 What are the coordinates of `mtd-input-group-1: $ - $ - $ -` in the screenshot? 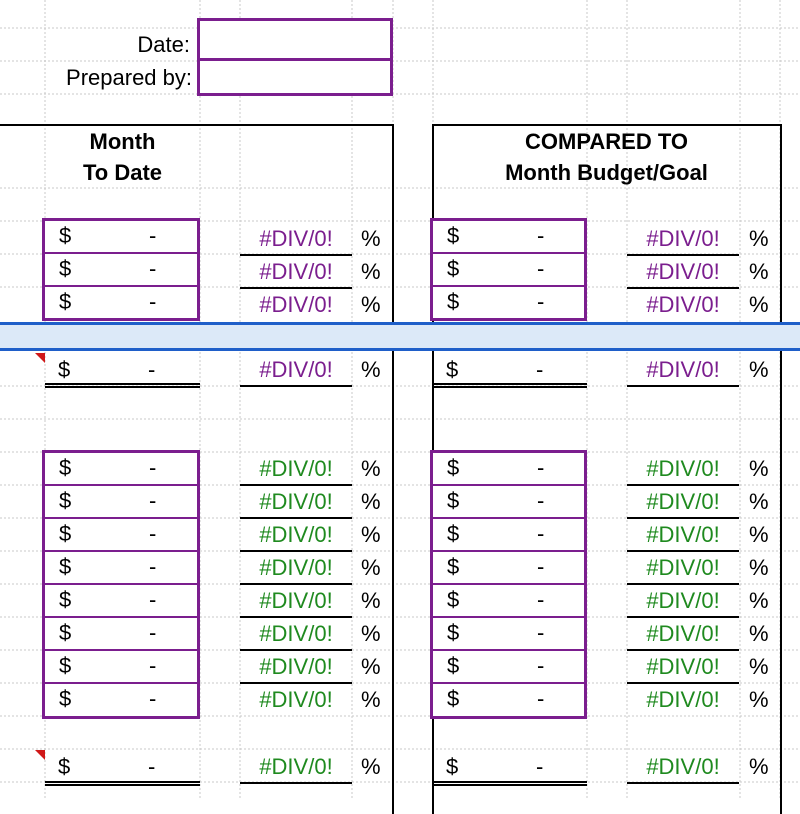 It's located at (121, 269).